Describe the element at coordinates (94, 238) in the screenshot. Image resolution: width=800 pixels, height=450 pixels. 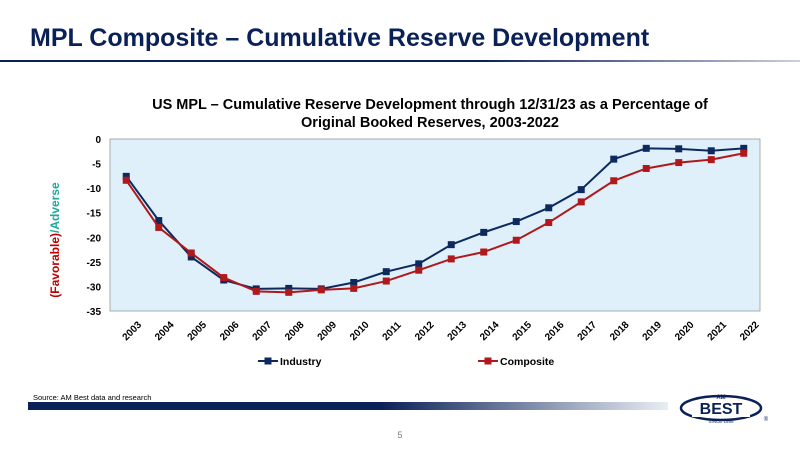
I see `y-tick-label: -20` at that location.